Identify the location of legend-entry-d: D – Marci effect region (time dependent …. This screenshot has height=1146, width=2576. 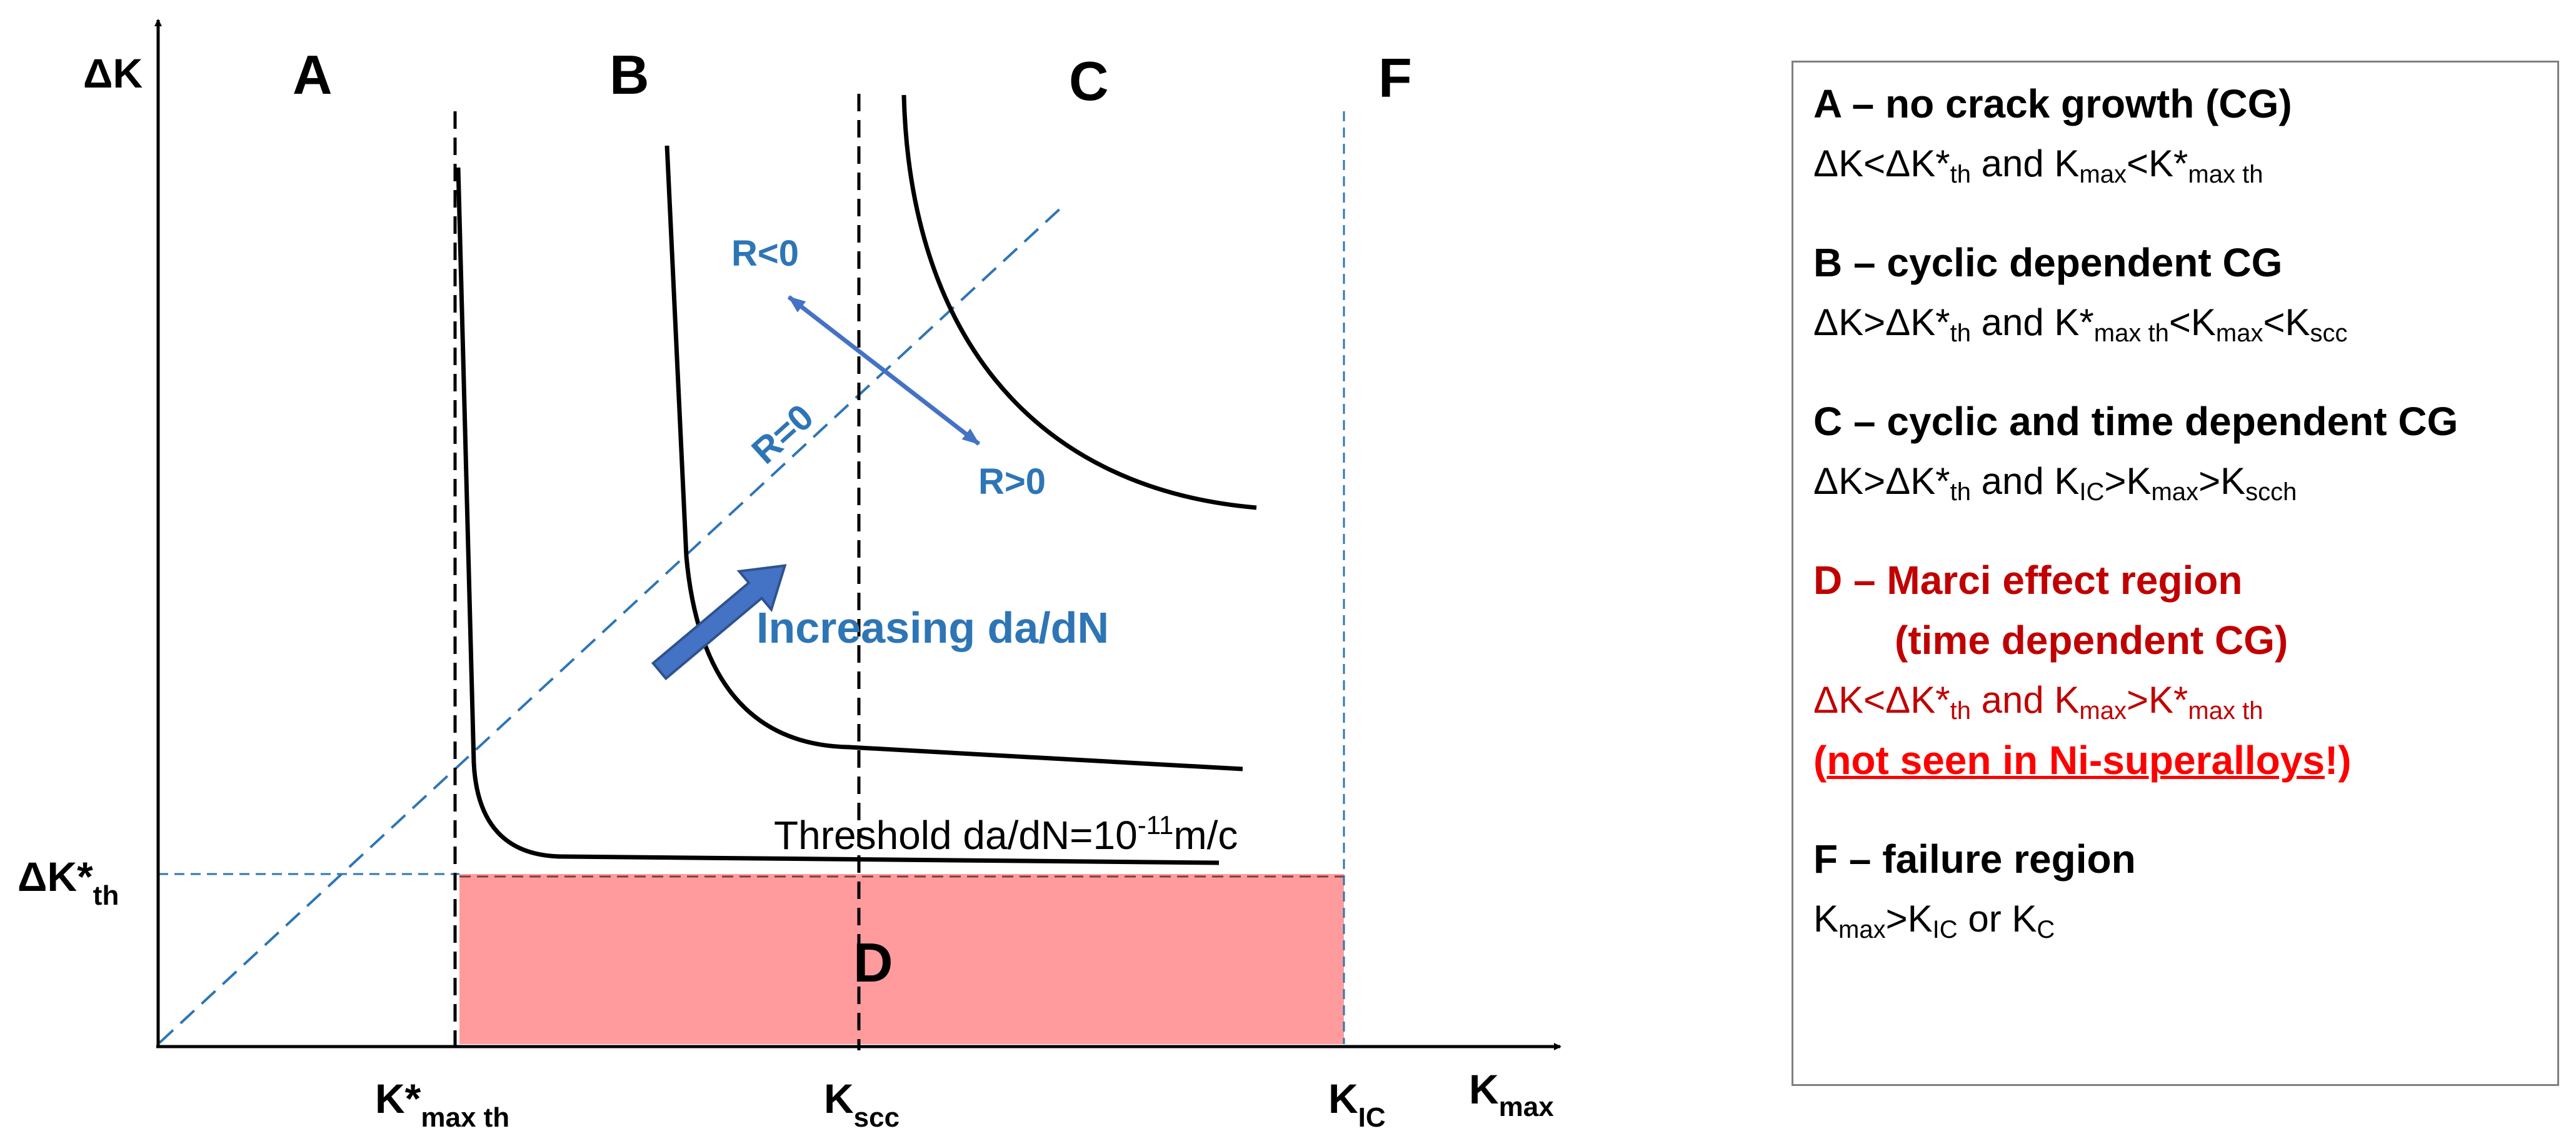
(2175, 670).